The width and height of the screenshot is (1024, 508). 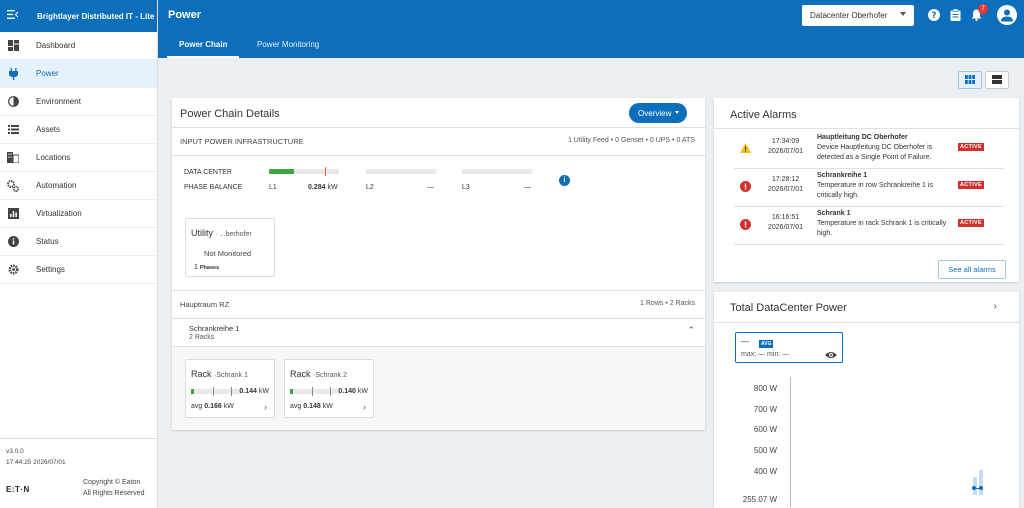 What do you see at coordinates (36, 462) in the screenshot?
I see `footer-timestamp: 17:44:25 2026/07/01` at bounding box center [36, 462].